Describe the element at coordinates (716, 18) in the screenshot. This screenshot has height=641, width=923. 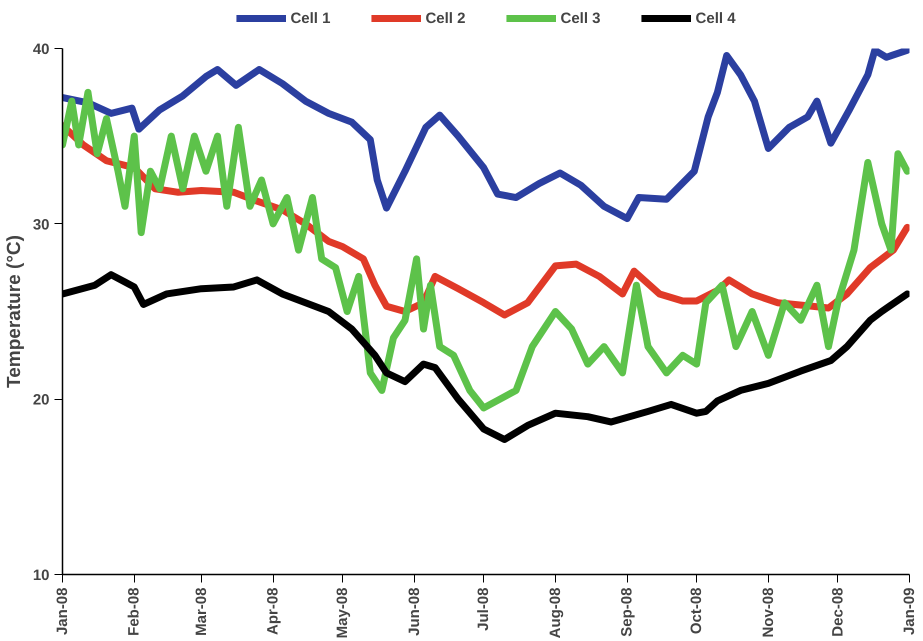
I see `legend-label: Cell 4` at that location.